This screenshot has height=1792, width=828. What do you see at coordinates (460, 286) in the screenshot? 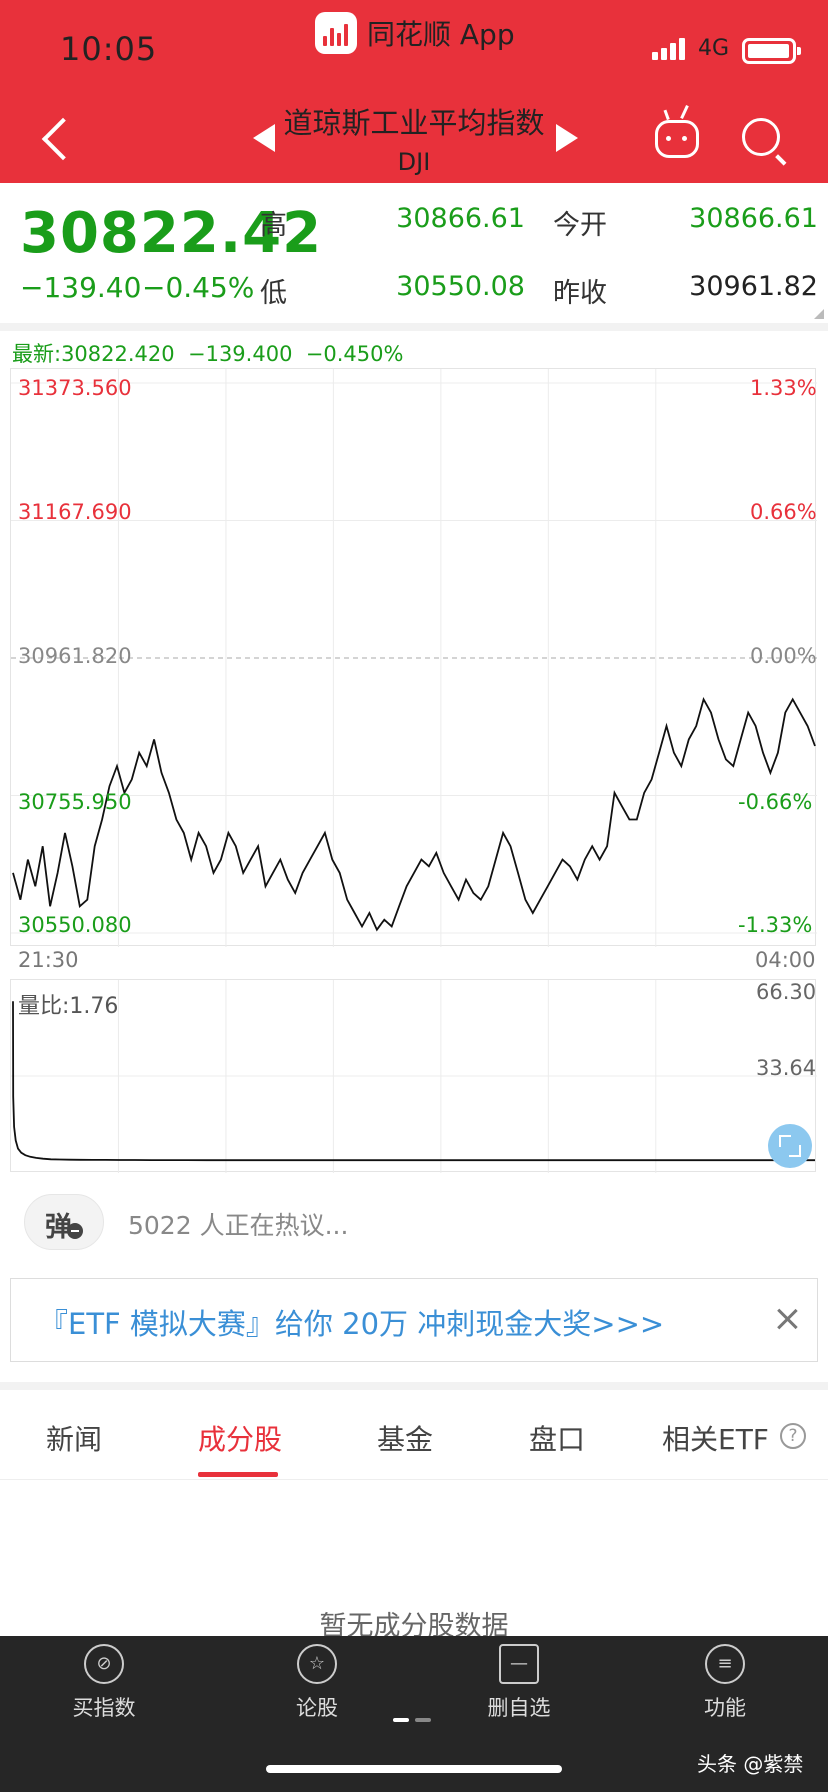
I see `low-value: 30550.08` at bounding box center [460, 286].